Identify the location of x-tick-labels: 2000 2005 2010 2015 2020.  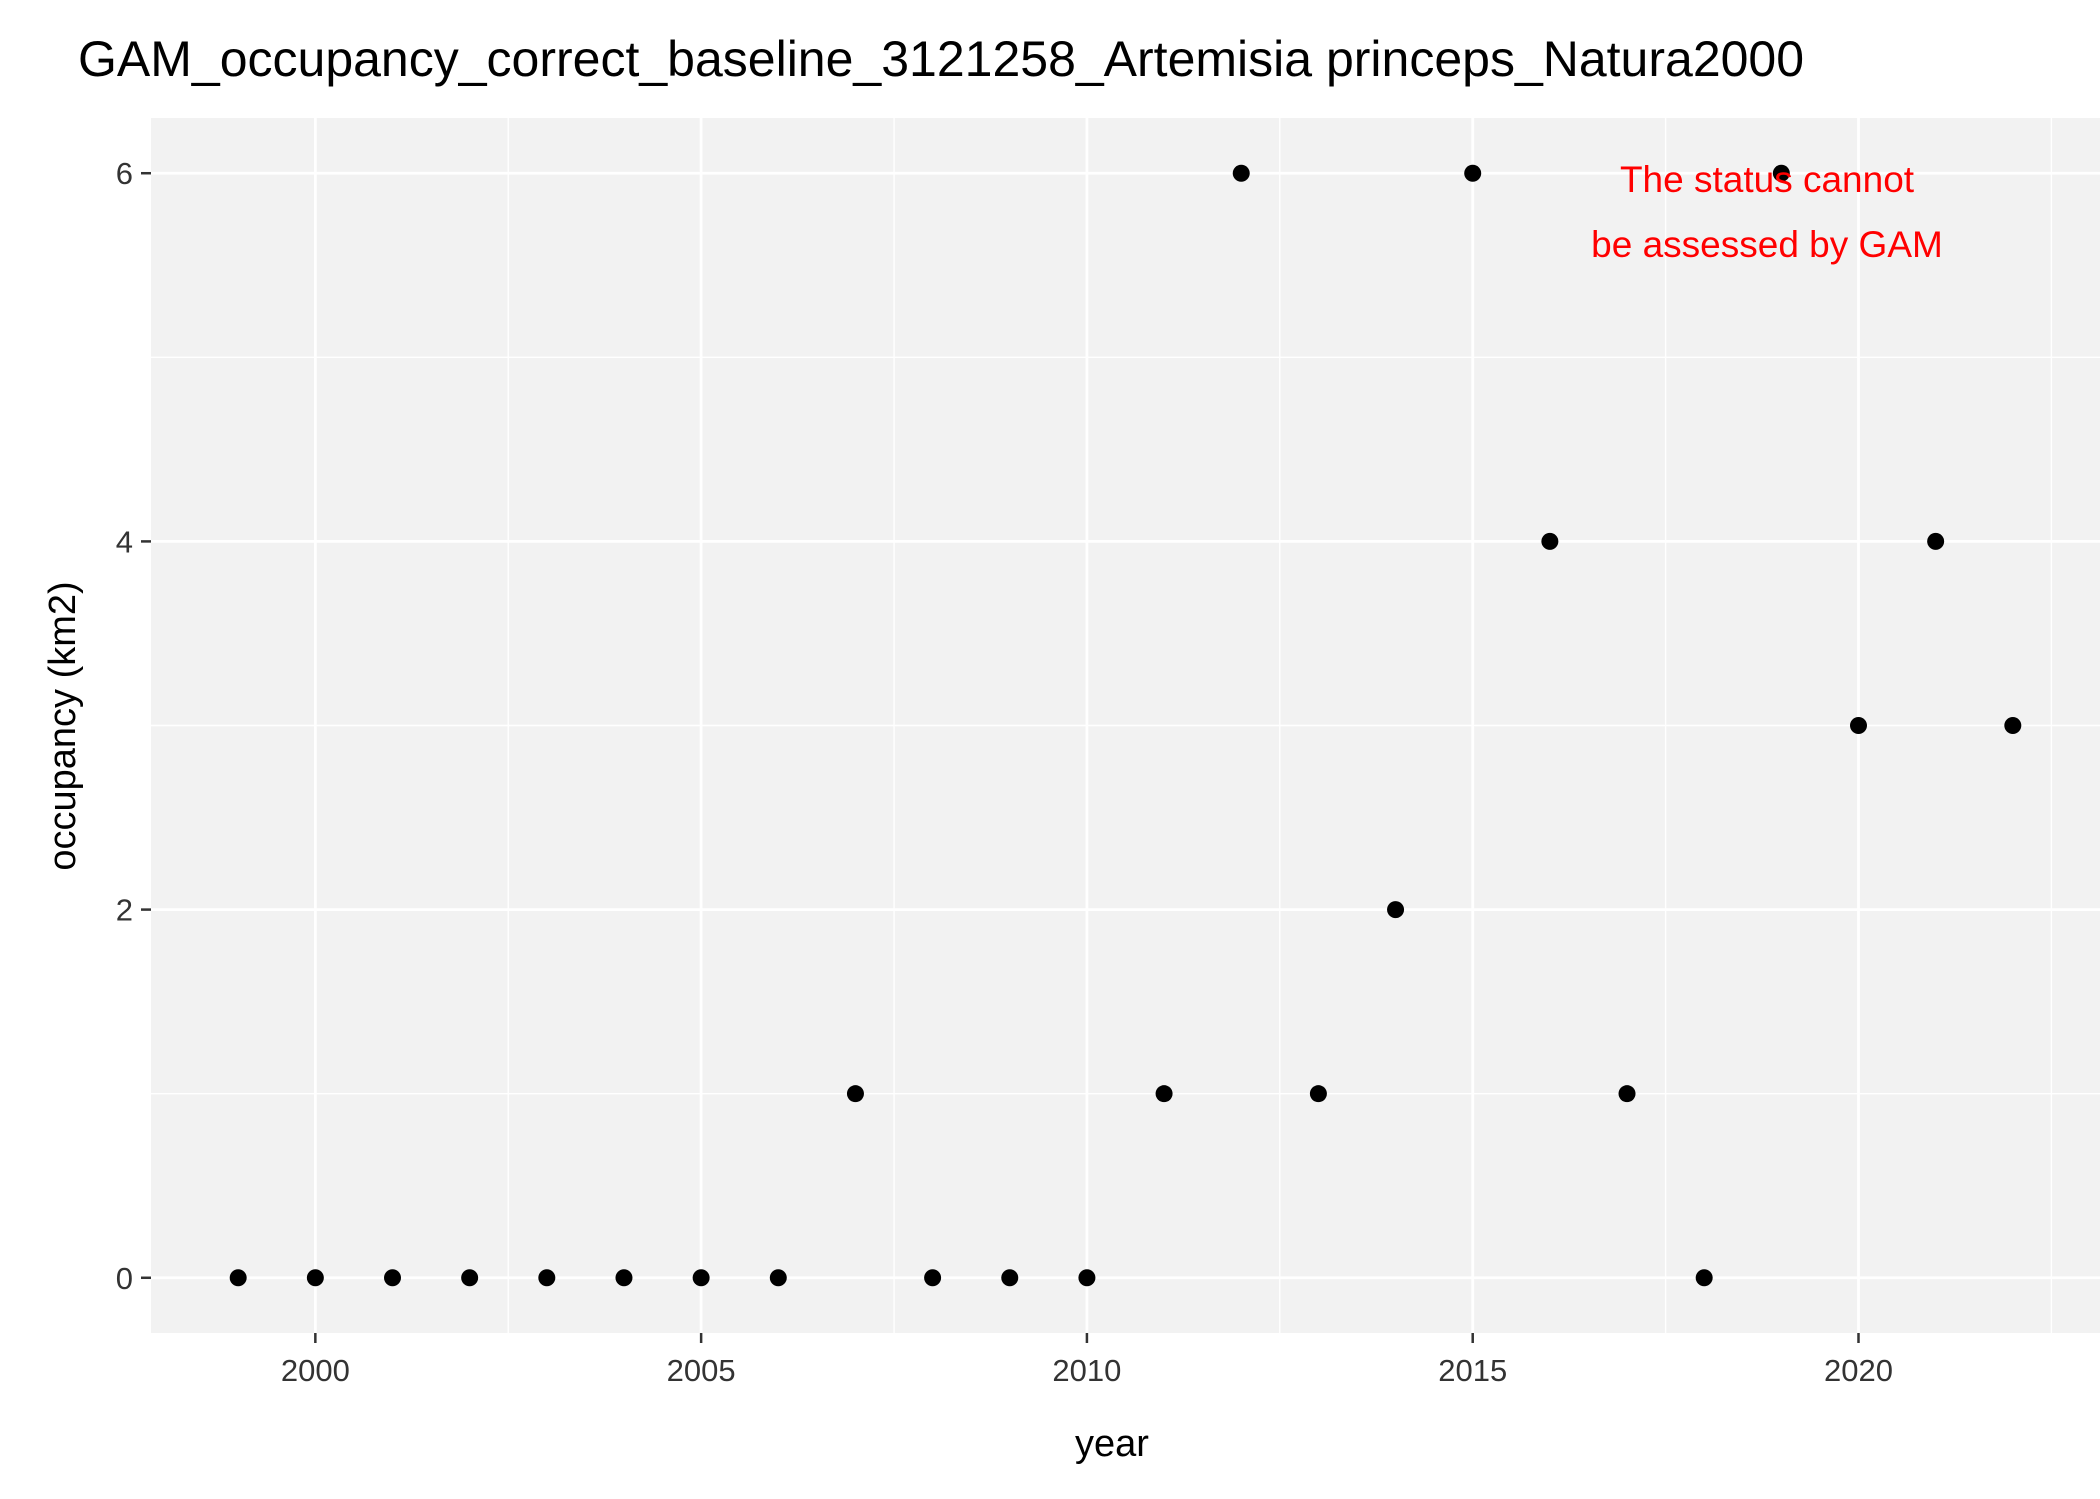
(1087, 1370).